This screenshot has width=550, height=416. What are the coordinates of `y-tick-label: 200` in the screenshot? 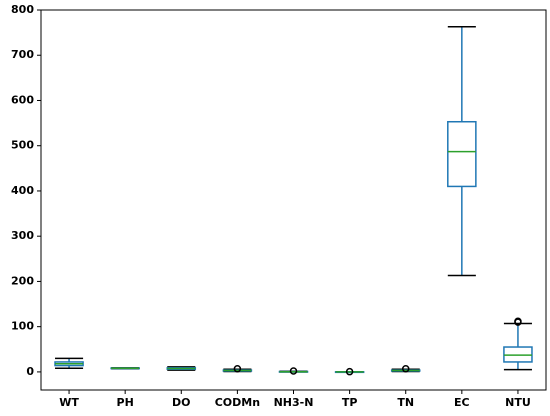 It's located at (22, 280).